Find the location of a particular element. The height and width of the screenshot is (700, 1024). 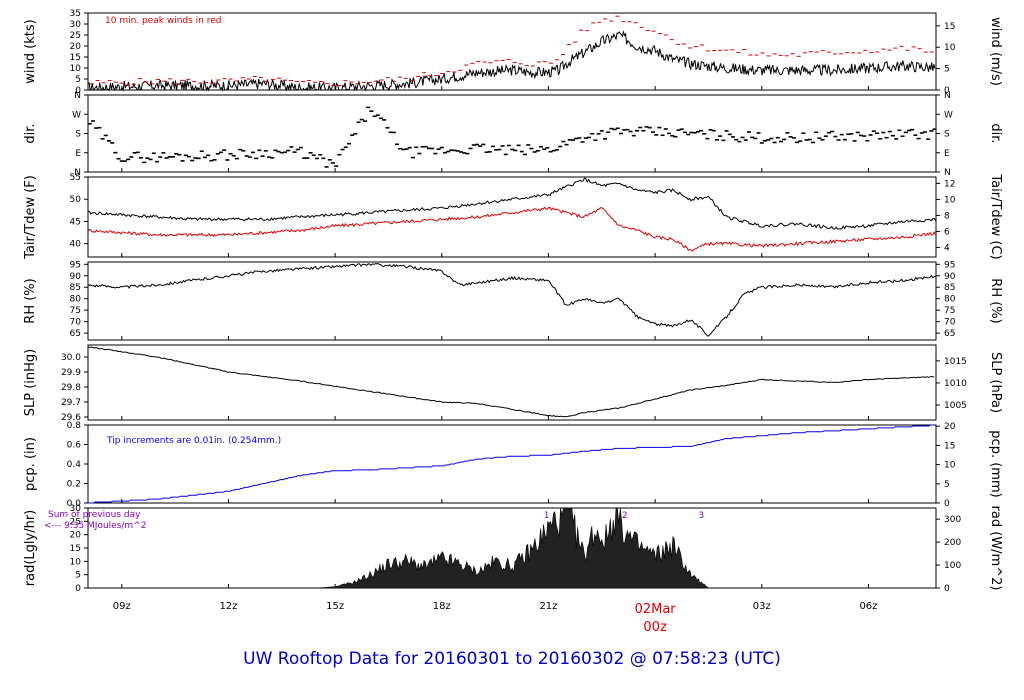

dir-y2label: dir. is located at coordinates (995, 133).